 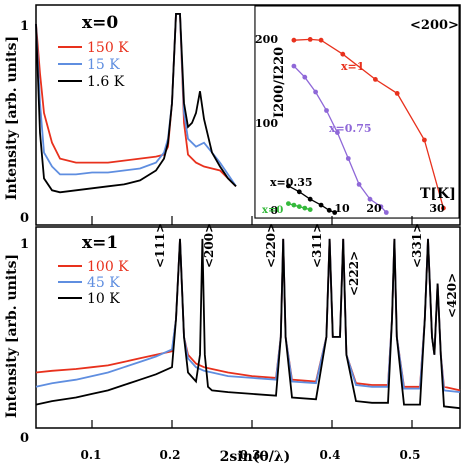 What do you see at coordinates (160, 245) in the screenshot?
I see `peak-label-111: <111>` at bounding box center [160, 245].